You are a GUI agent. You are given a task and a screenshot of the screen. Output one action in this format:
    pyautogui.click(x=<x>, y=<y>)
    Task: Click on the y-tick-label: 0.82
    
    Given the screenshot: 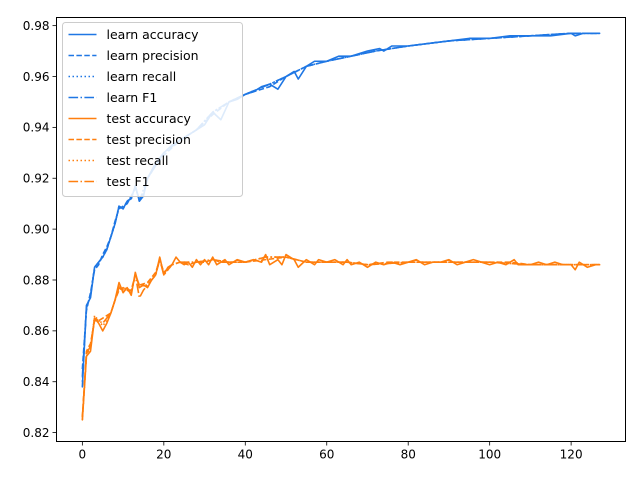 What is the action you would take?
    pyautogui.click(x=36, y=433)
    